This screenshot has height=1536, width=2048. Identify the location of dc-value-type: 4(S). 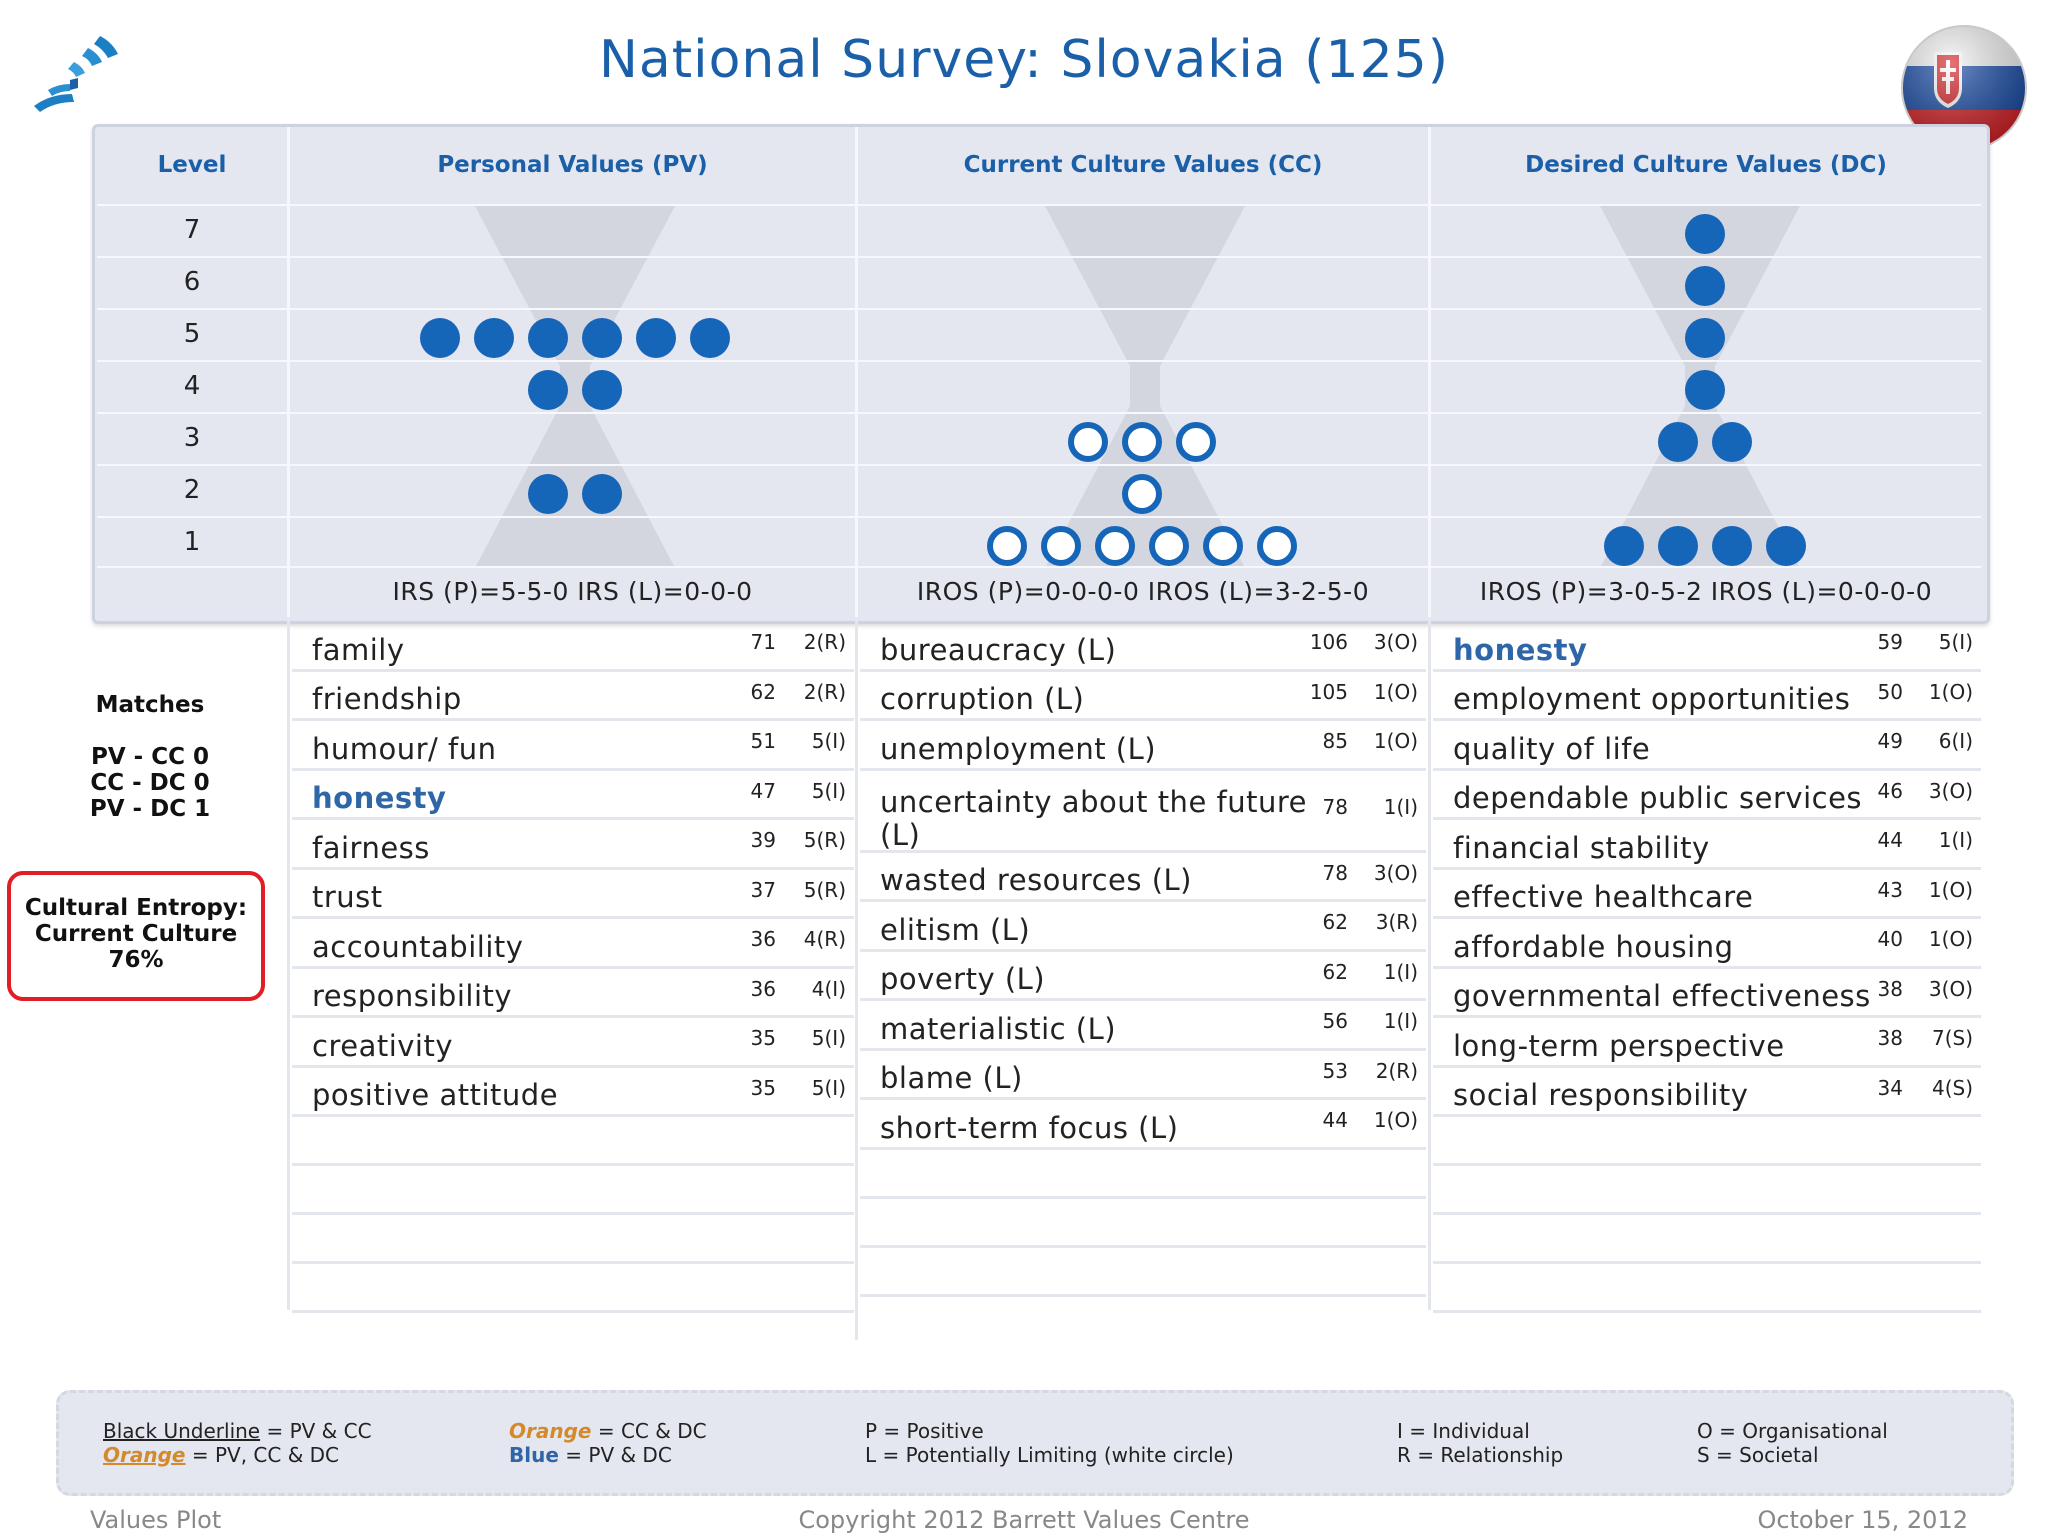
(1952, 1087).